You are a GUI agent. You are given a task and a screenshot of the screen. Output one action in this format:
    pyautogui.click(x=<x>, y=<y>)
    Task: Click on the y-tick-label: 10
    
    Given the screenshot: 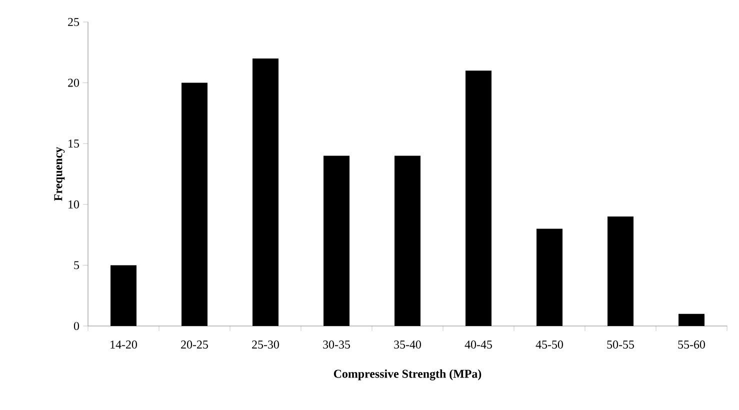 What is the action you would take?
    pyautogui.click(x=74, y=204)
    